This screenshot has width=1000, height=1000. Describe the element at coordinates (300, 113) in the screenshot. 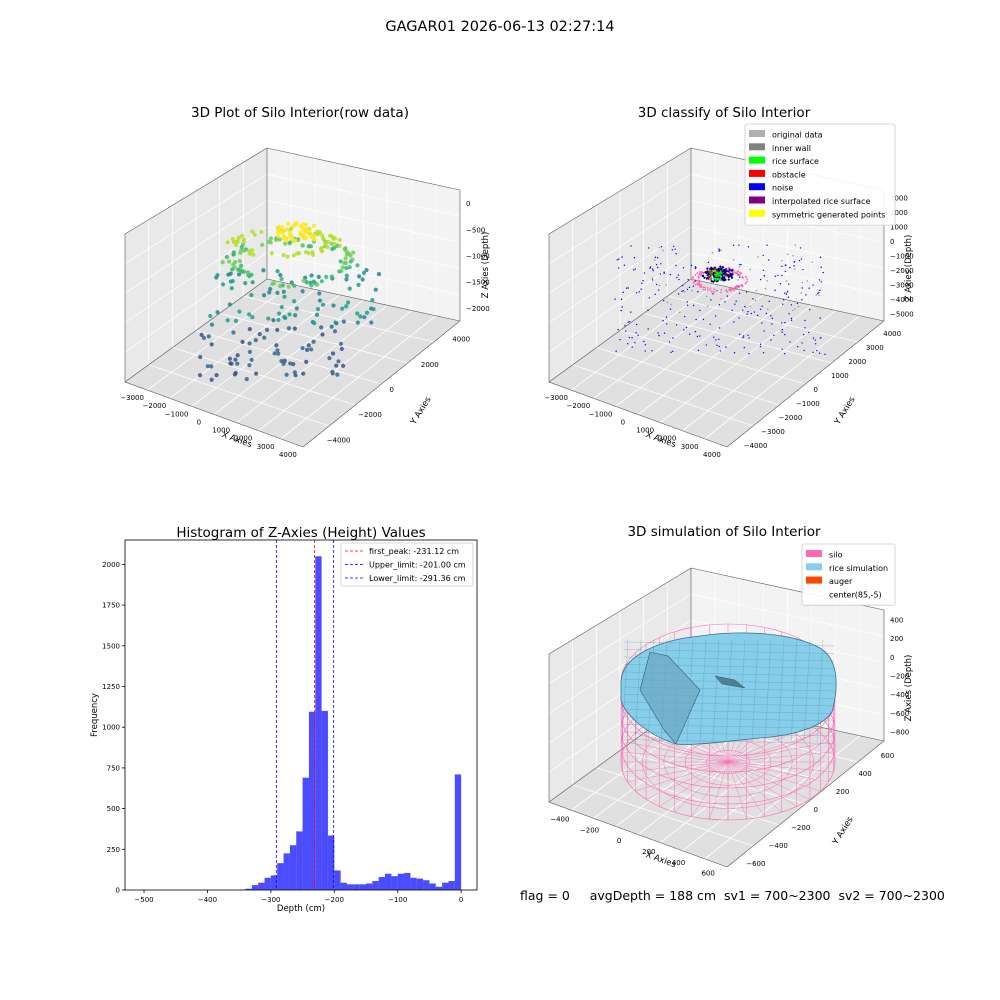

I see `panel-raw-title: 3D Plot of Silo Interior(row data)` at that location.